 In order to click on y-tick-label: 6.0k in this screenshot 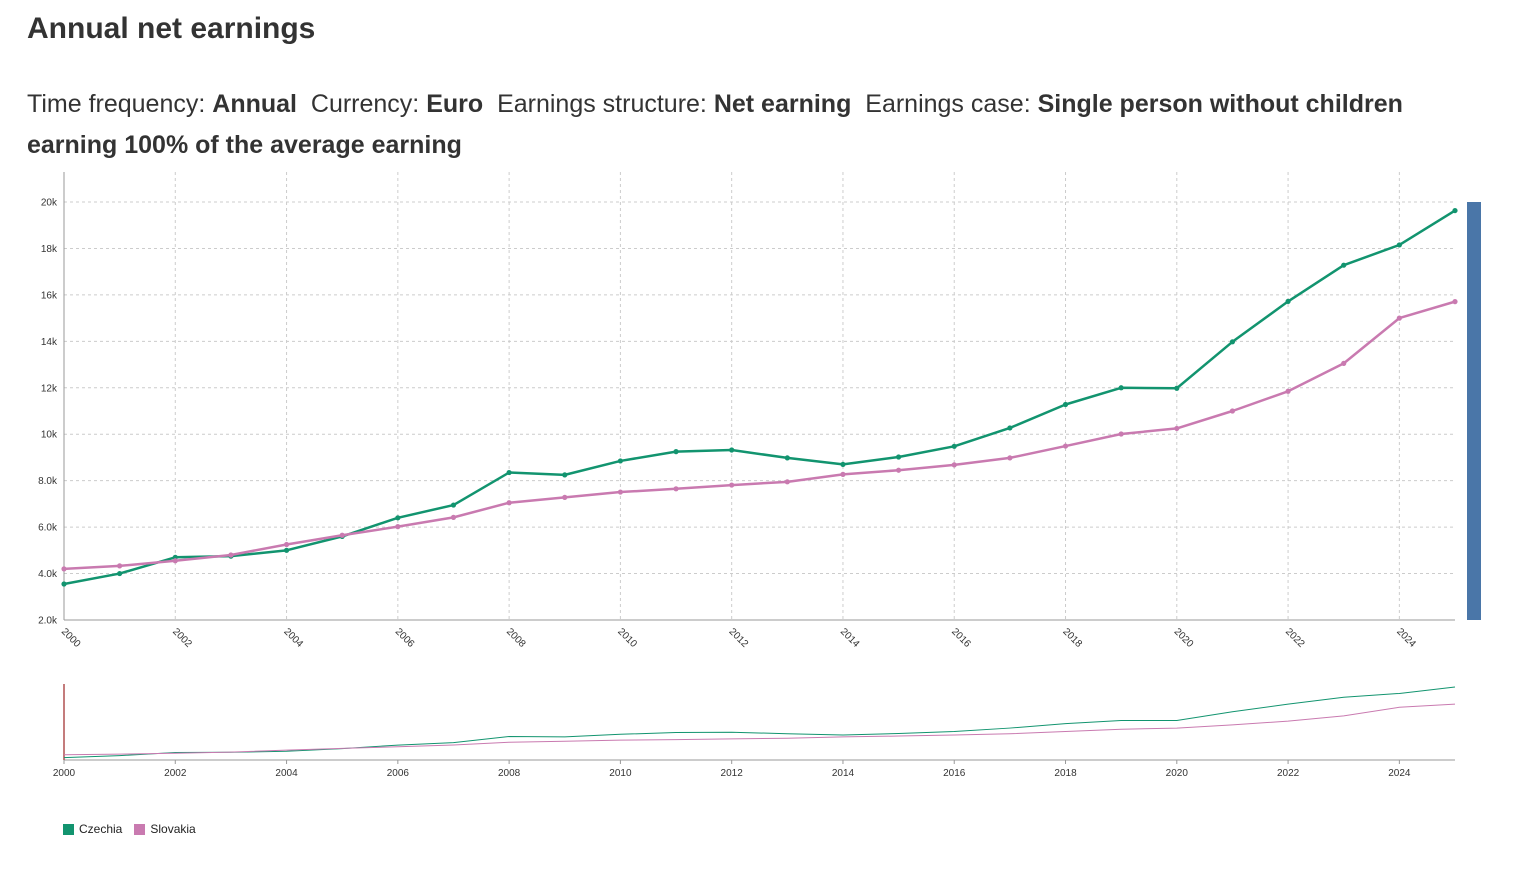, I will do `click(48, 528)`.